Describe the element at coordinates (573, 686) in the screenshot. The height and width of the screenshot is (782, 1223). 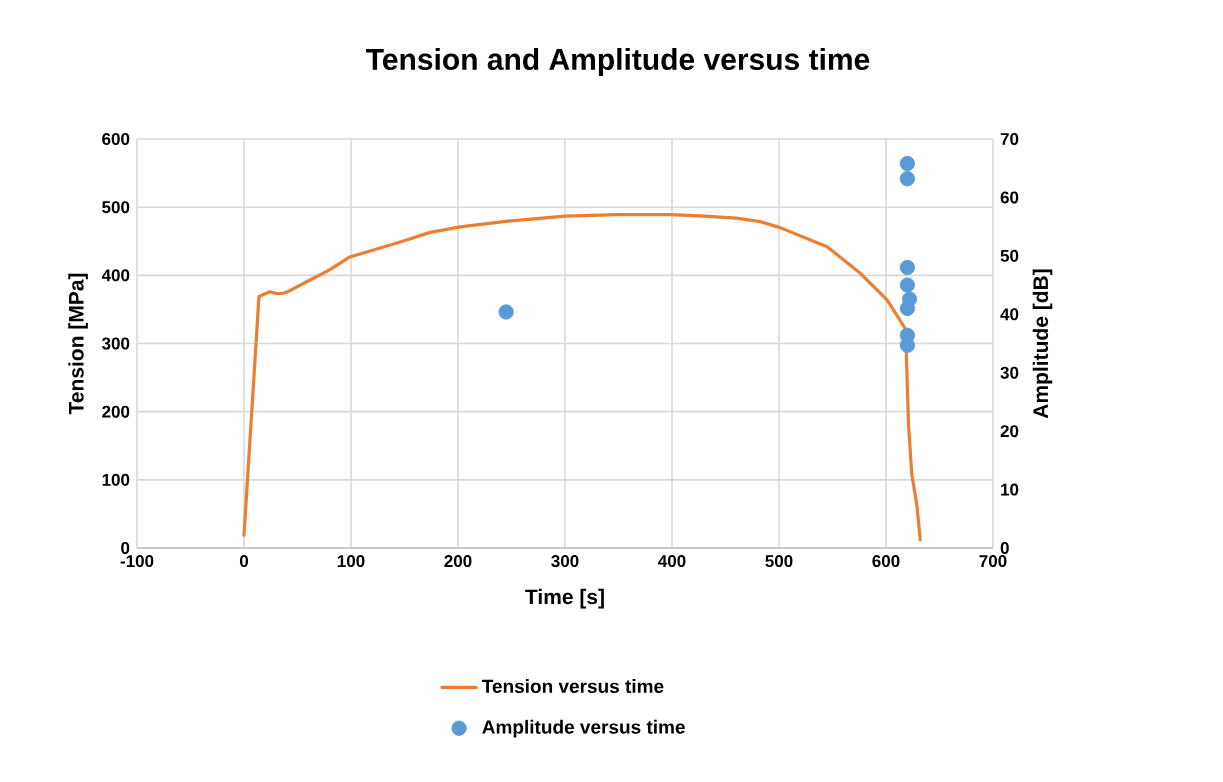
I see `legend-label: Tension versus time` at that location.